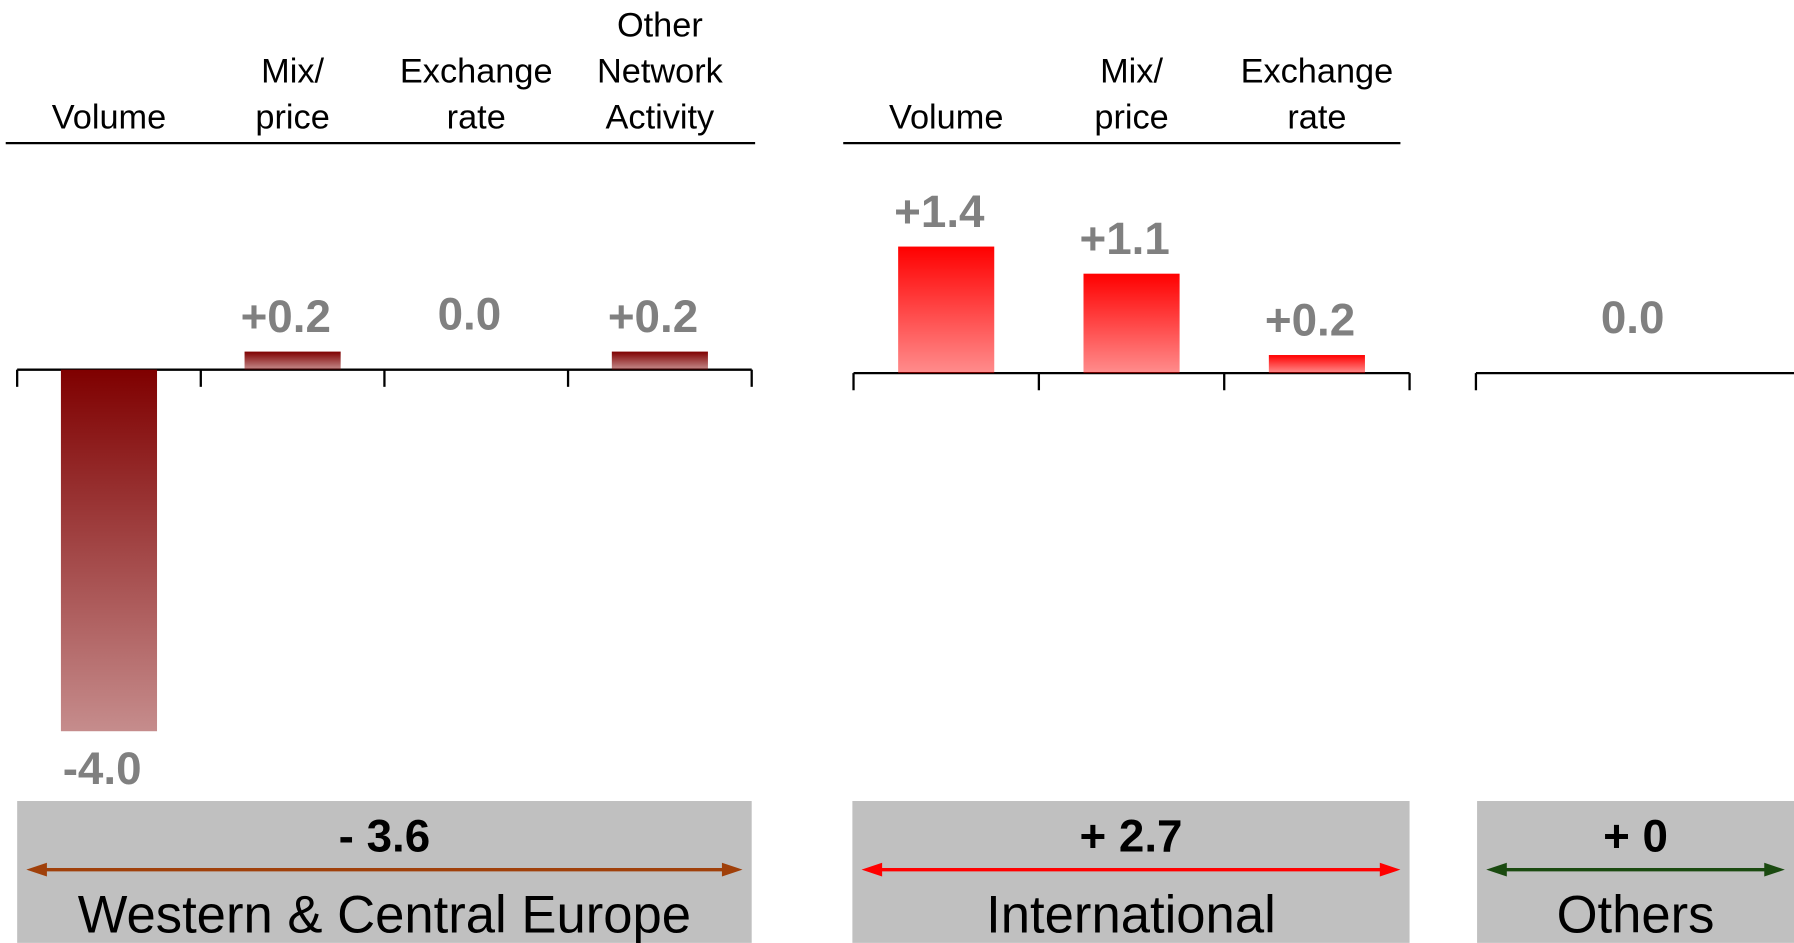 The image size is (1794, 943). What do you see at coordinates (1131, 914) in the screenshot?
I see `region-label: International` at bounding box center [1131, 914].